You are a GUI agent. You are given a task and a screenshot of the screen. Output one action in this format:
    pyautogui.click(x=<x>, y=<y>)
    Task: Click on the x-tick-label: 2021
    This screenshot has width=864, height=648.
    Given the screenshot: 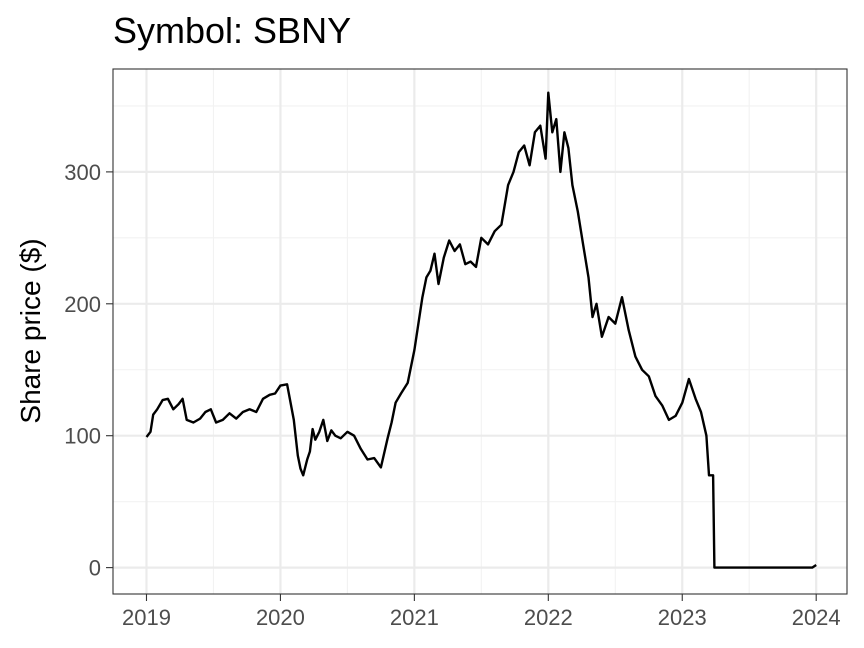 What is the action you would take?
    pyautogui.click(x=414, y=617)
    